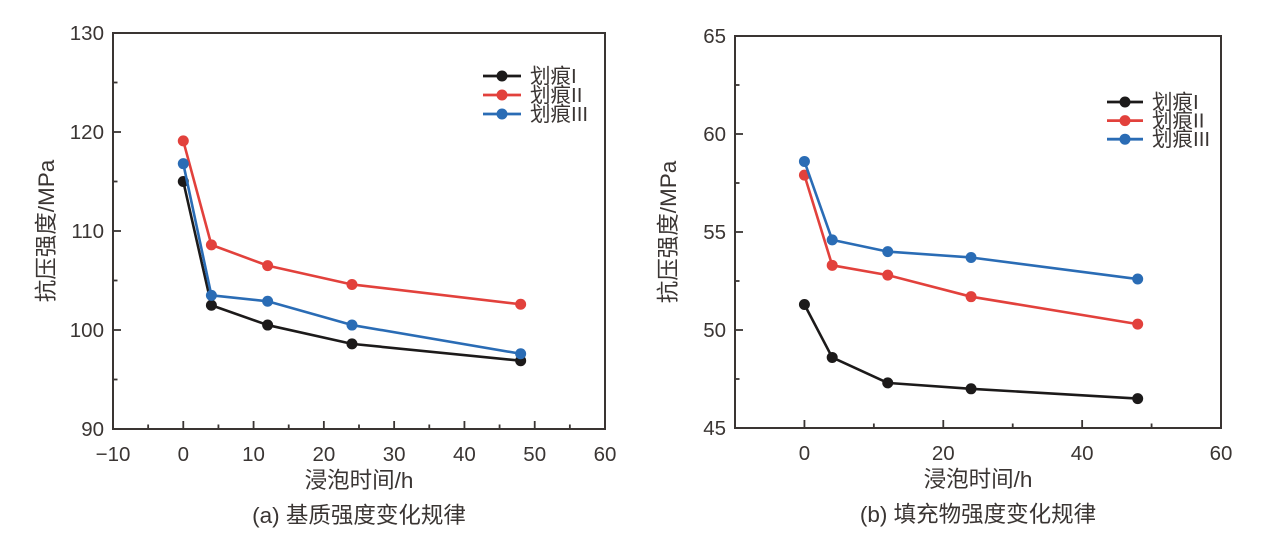 The height and width of the screenshot is (539, 1269). Describe the element at coordinates (113, 454) in the screenshot. I see `x-tick-label: −10` at that location.